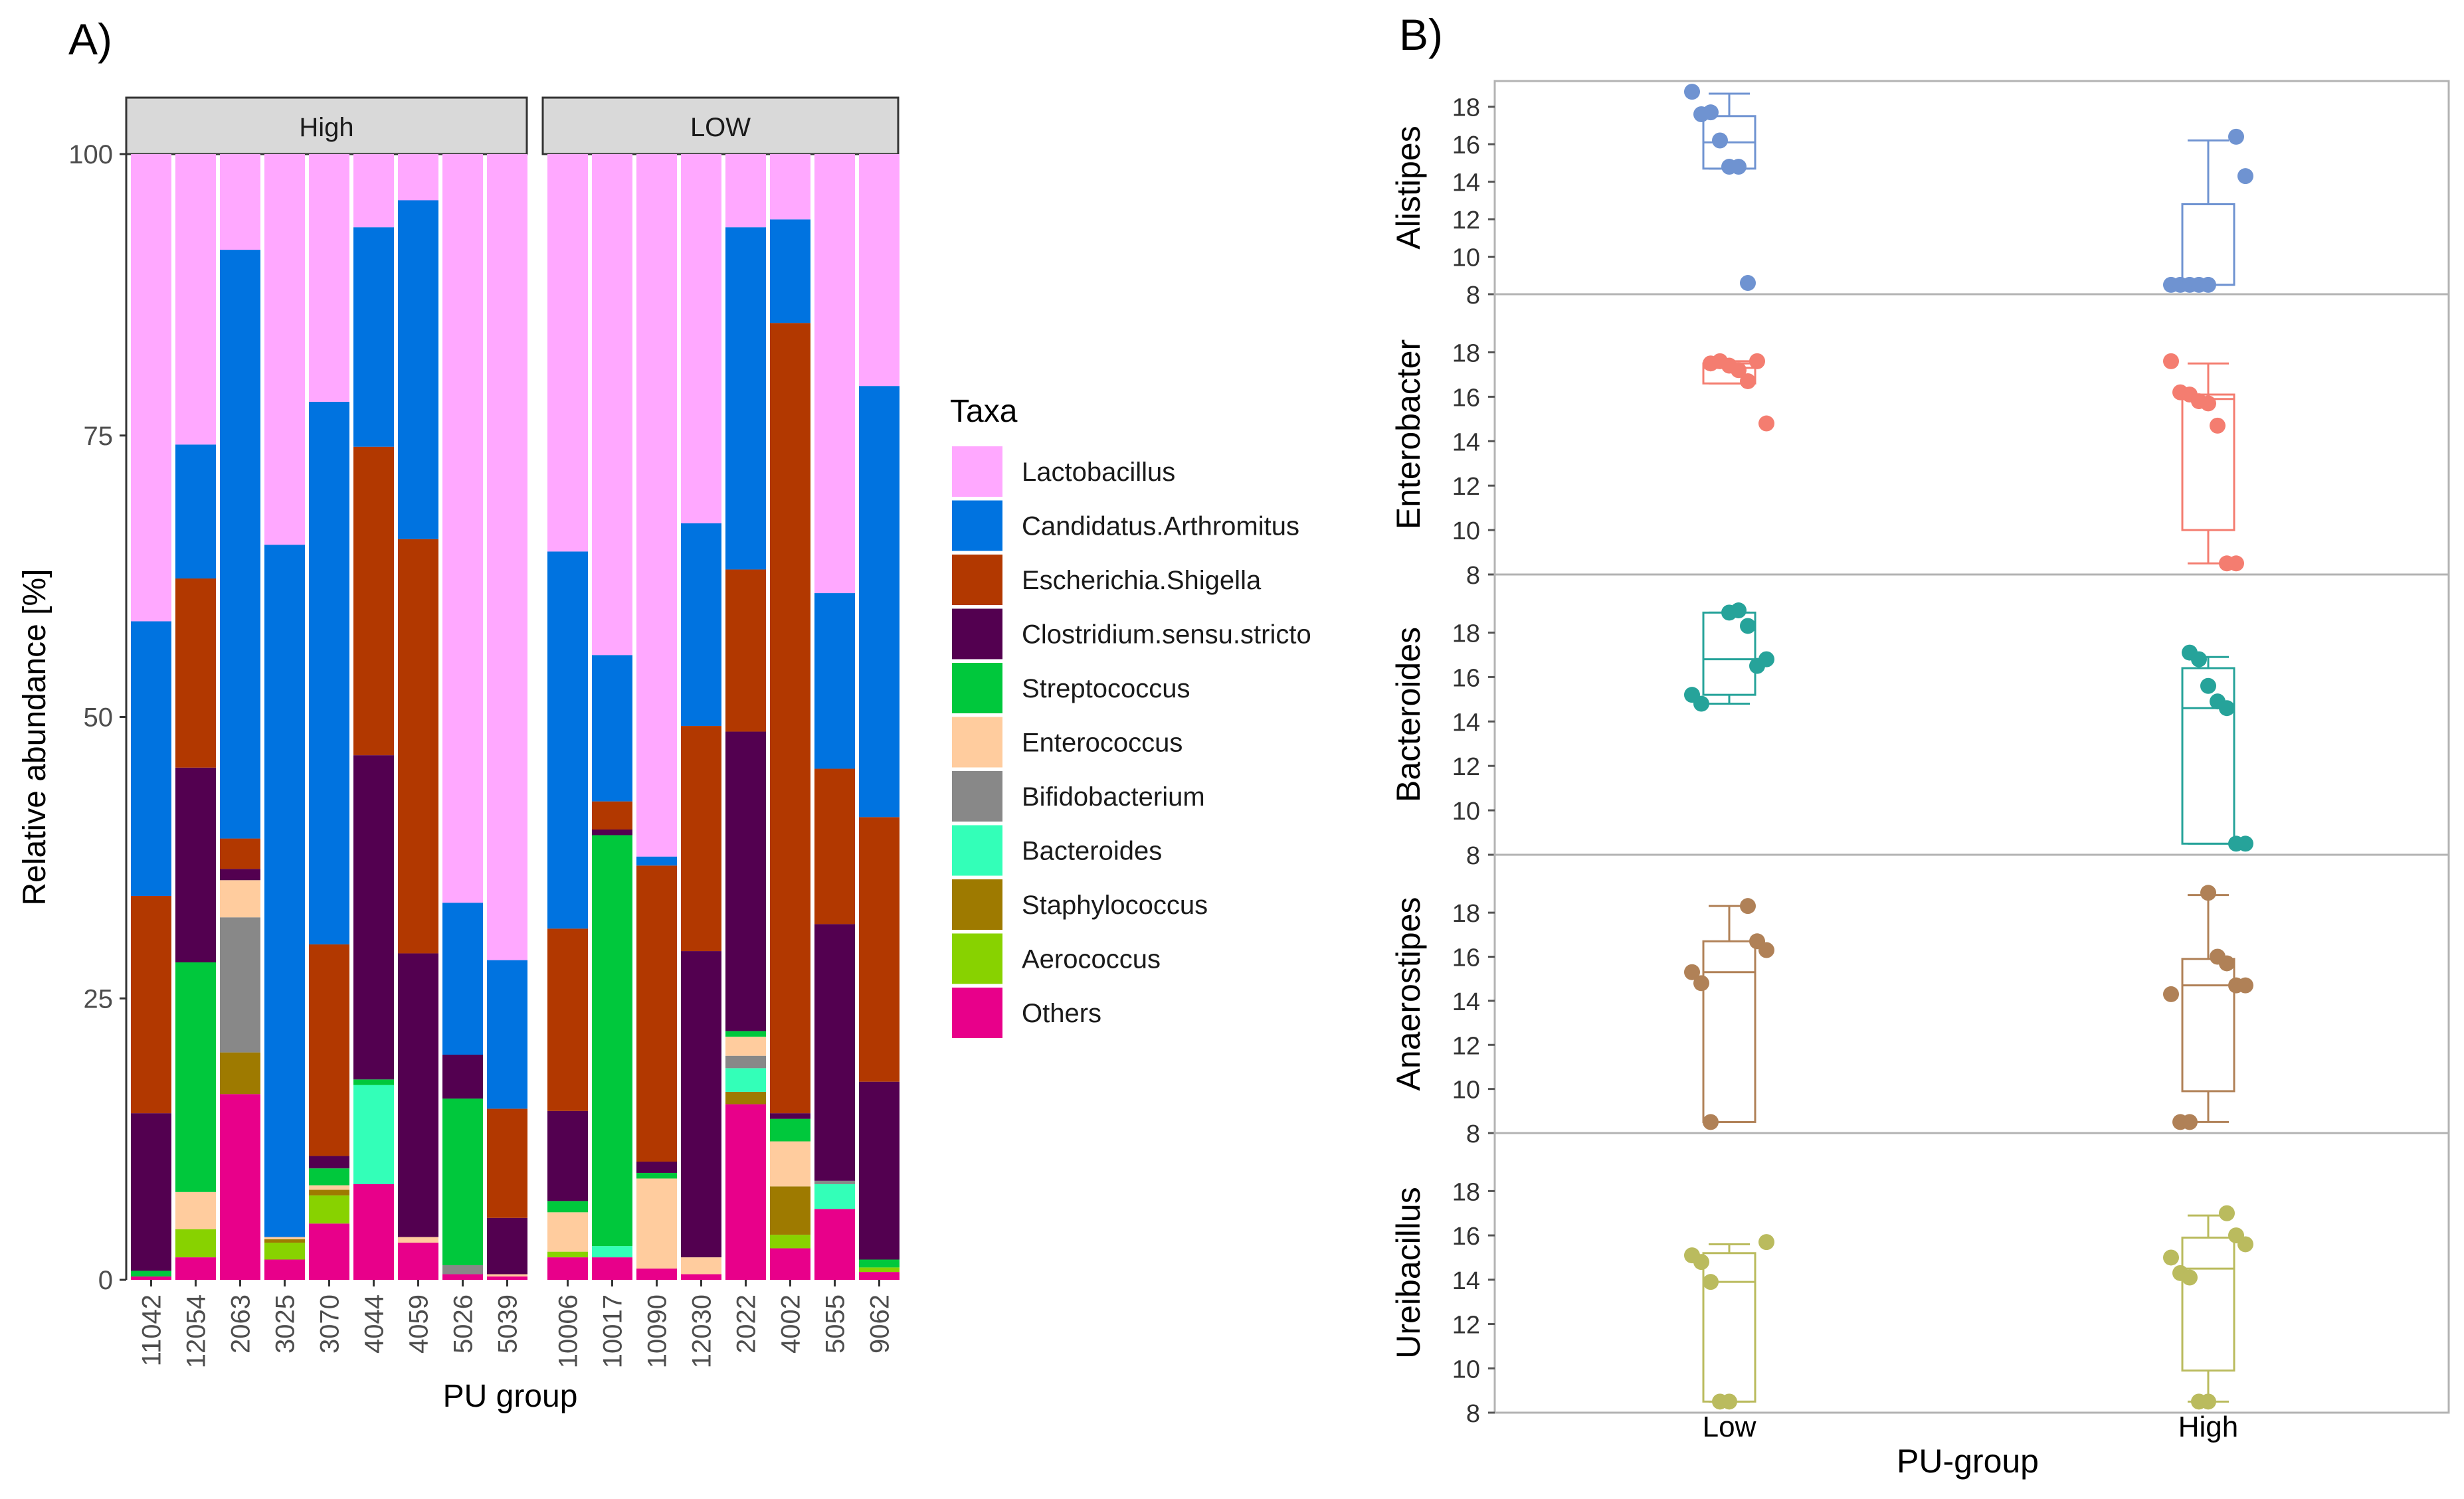  What do you see at coordinates (90, 154) in the screenshot?
I see `y-tick-label: 100` at bounding box center [90, 154].